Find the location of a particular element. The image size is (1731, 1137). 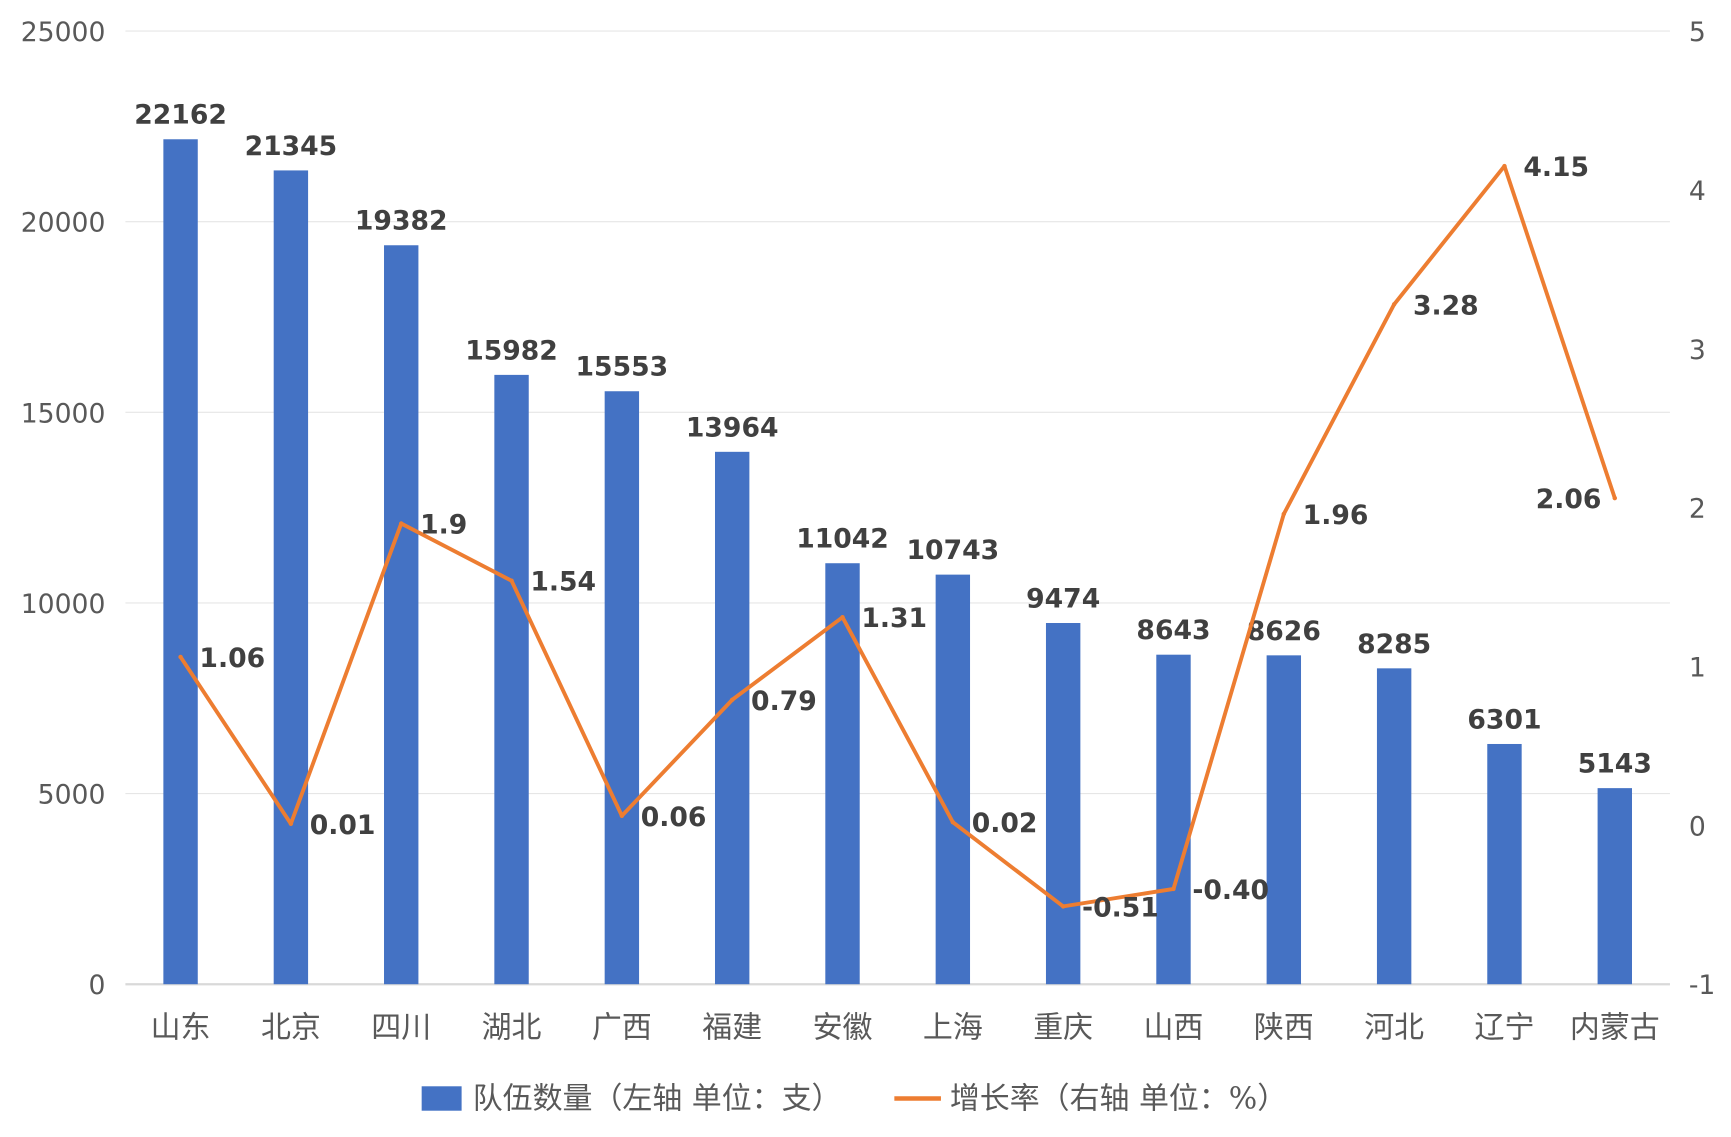

right-tick-label: 4 is located at coordinates (1697, 191).